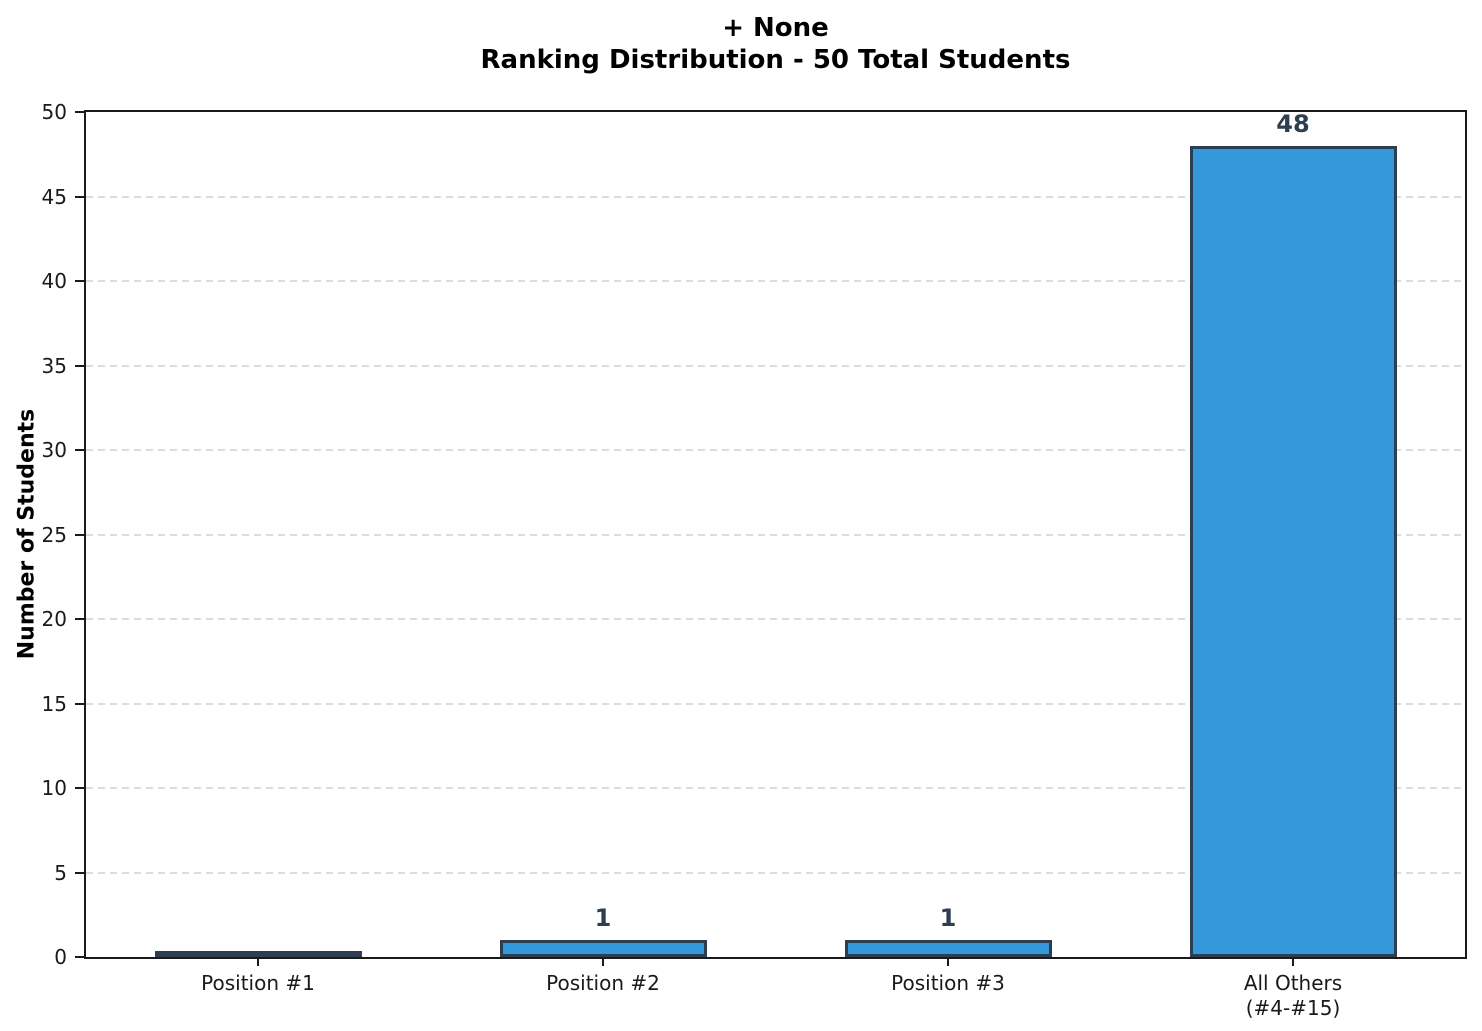  I want to click on y-tick-label: 10, so click(54, 788).